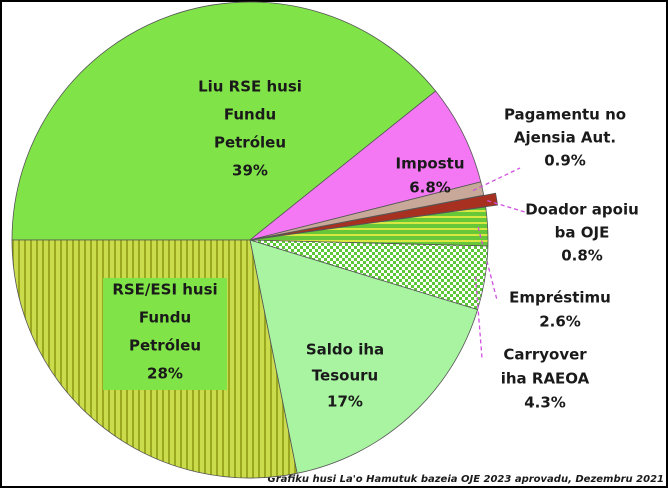 The width and height of the screenshot is (668, 488). What do you see at coordinates (250, 171) in the screenshot?
I see `value-label: 39%` at bounding box center [250, 171].